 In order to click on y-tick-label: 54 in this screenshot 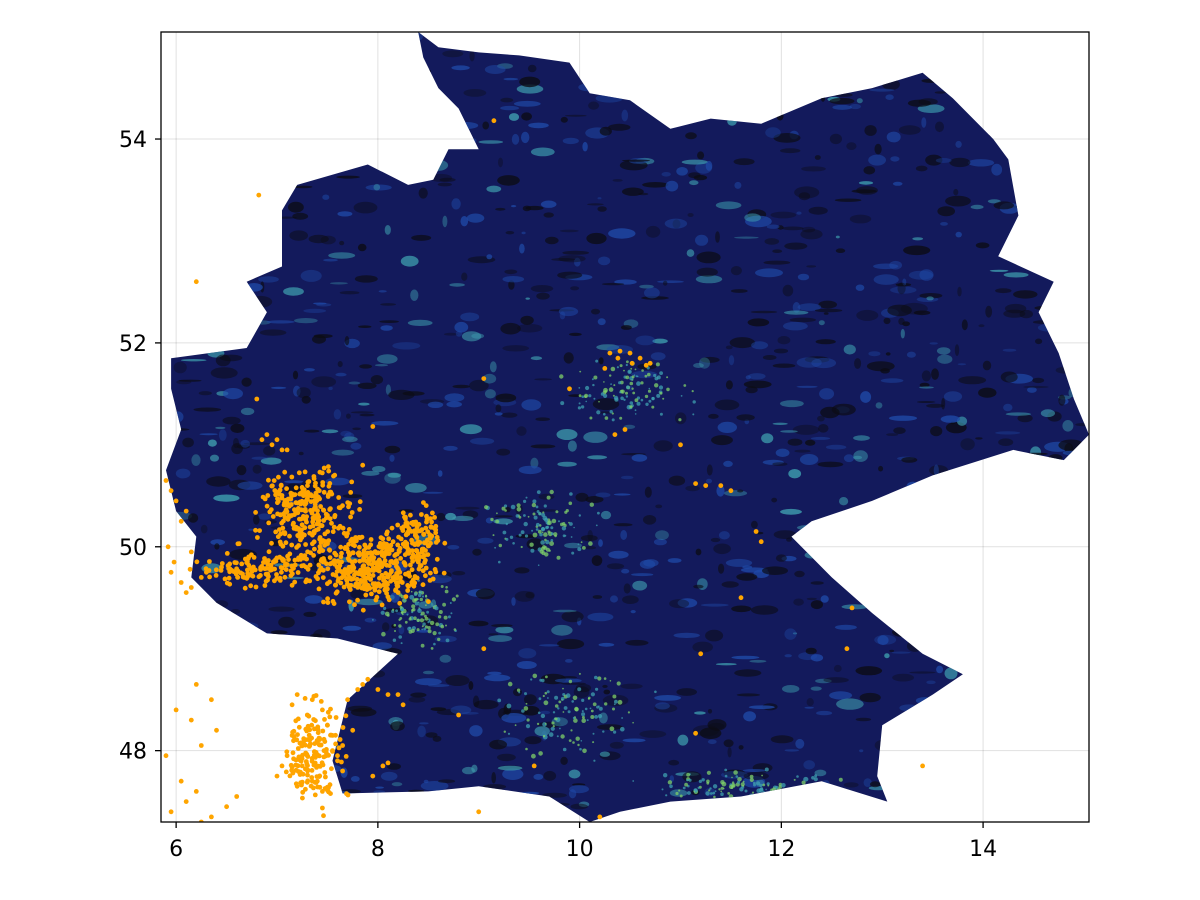, I will do `click(133, 140)`.